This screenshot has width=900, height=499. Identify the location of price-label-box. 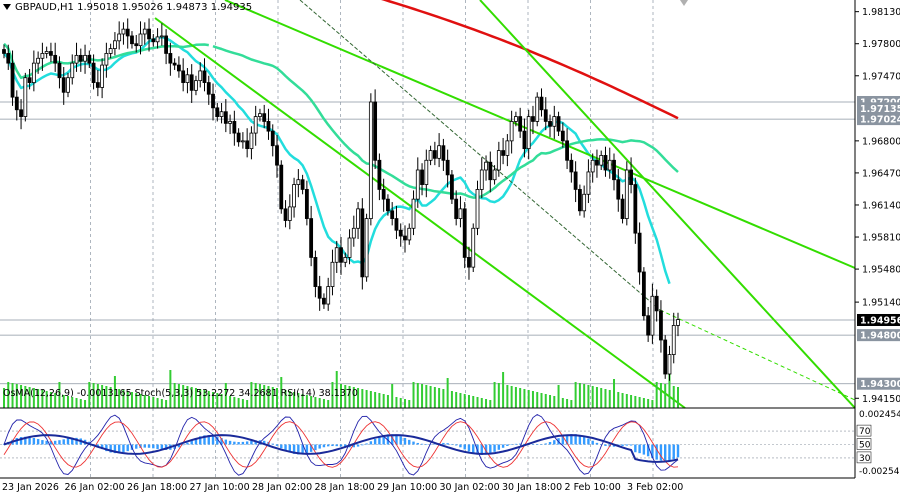
(878, 119).